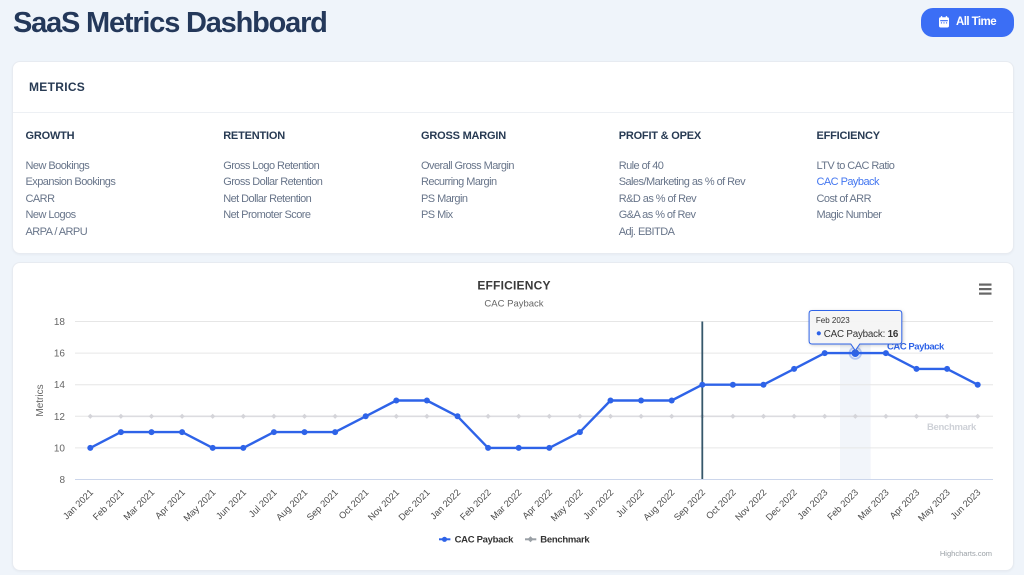  What do you see at coordinates (40, 400) in the screenshot?
I see `svg-text: Metrics` at bounding box center [40, 400].